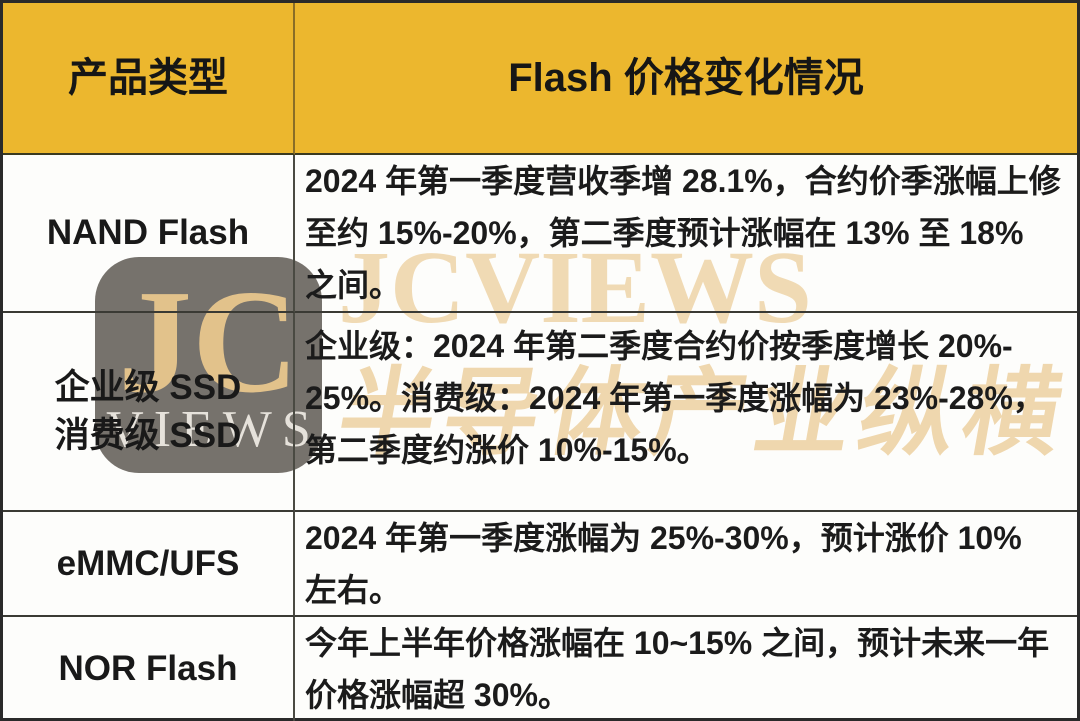 The height and width of the screenshot is (721, 1080). I want to click on product-cell-ssd: 企业级 SSD 消费级 SSD, so click(149, 412).